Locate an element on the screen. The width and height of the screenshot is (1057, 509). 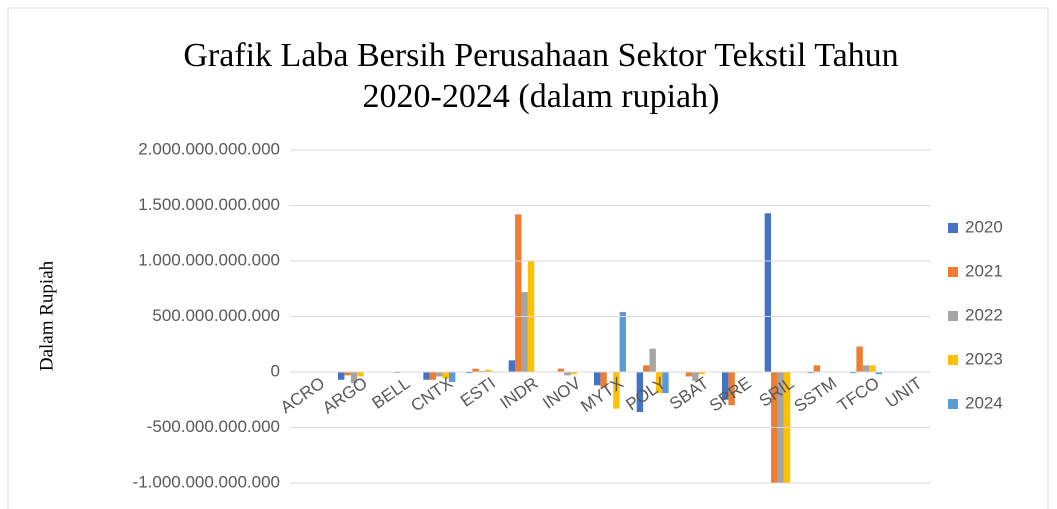
y-axis-label: Dalam Rupiah is located at coordinates (46, 315).